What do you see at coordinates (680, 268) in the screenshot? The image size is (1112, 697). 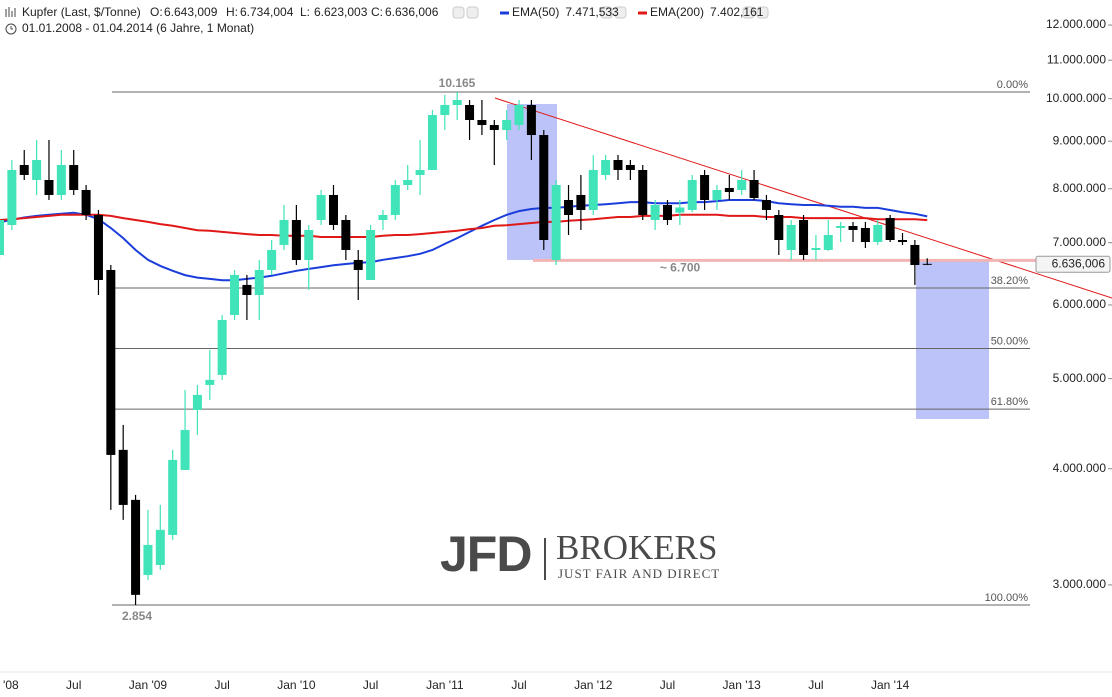 I see `support-label: ~ 6.700` at bounding box center [680, 268].